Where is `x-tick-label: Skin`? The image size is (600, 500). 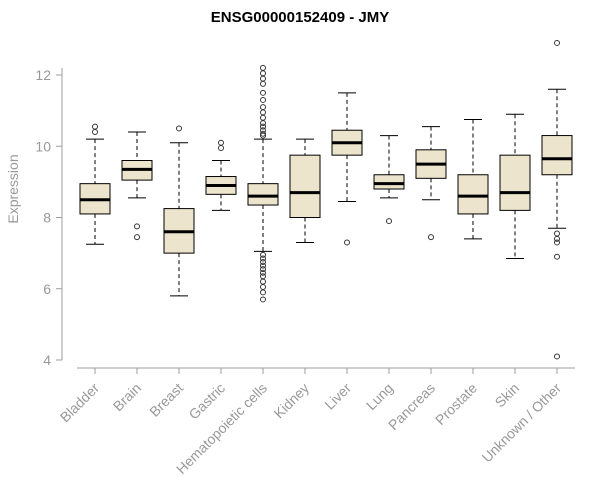
x-tick-label: Skin is located at coordinates (507, 395).